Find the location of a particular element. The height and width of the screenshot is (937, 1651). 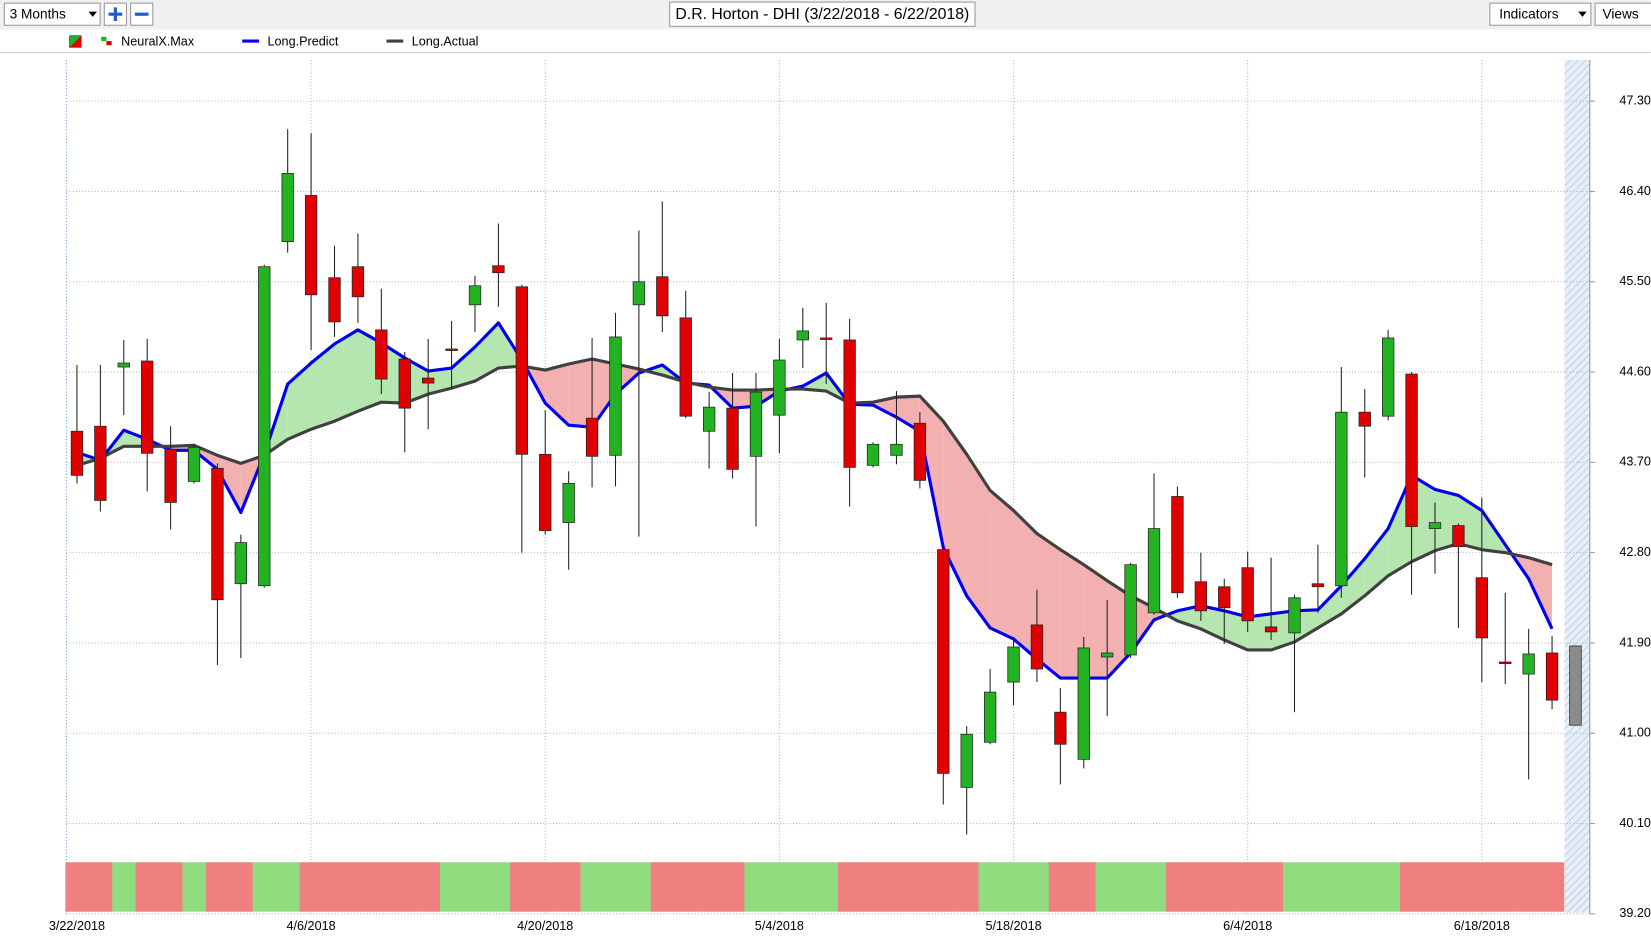

y-tick-label: 45.50 is located at coordinates (1635, 281).